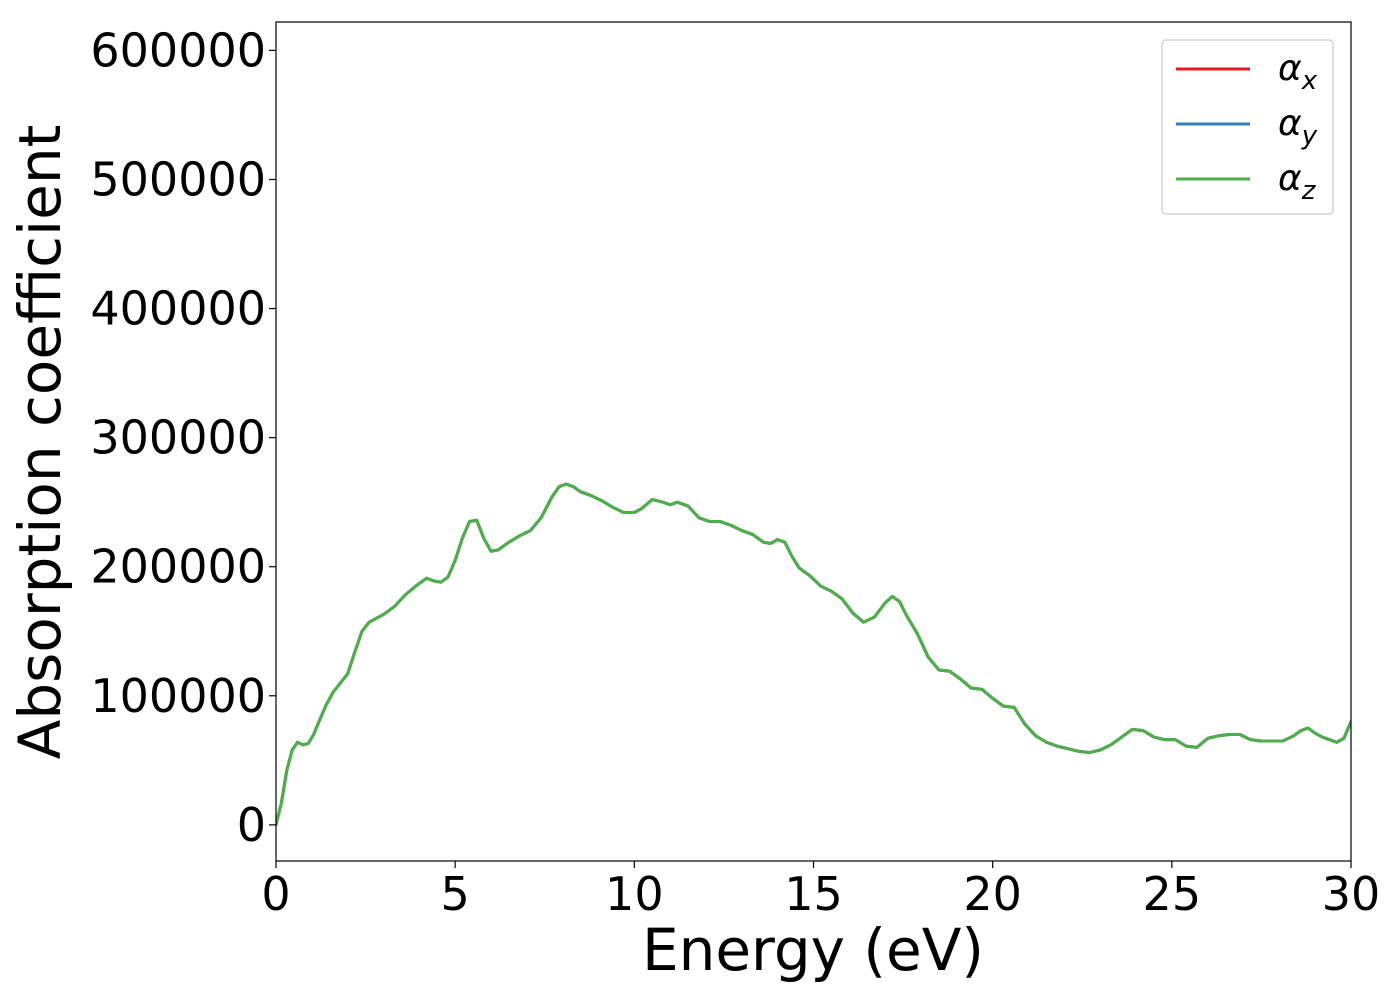 This screenshot has height=1000, width=1400. Describe the element at coordinates (251, 825) in the screenshot. I see `y-tick-label: 0` at that location.